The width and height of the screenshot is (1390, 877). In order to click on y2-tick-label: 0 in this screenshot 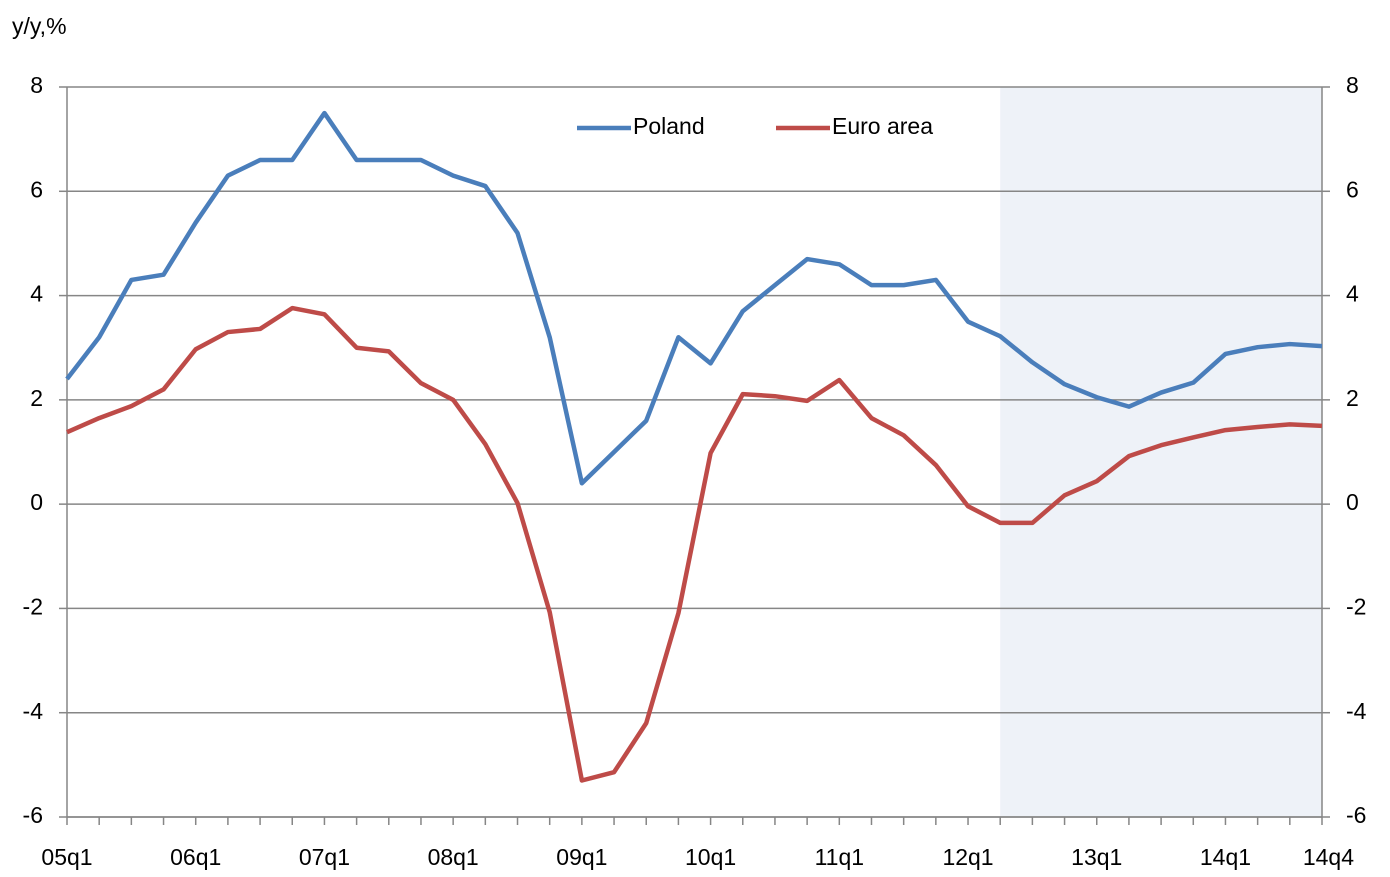, I will do `click(1352, 502)`.